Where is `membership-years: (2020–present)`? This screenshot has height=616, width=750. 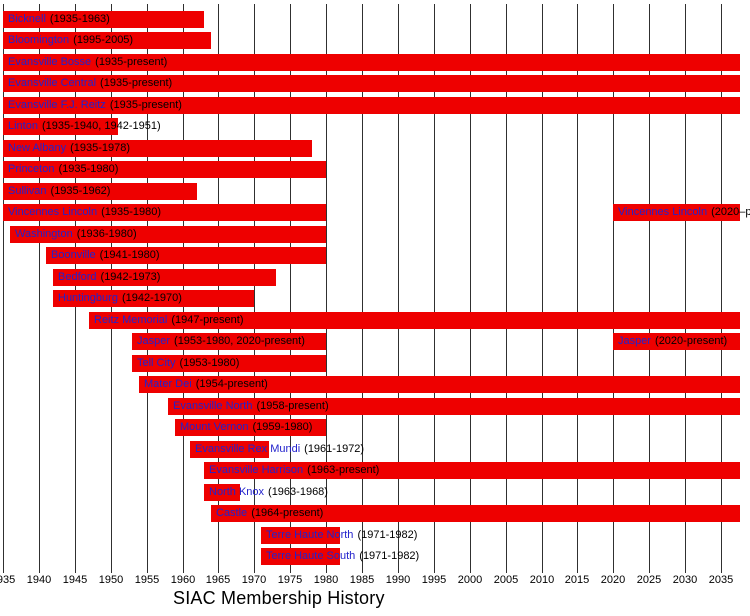
membership-years: (2020–present) is located at coordinates (730, 212).